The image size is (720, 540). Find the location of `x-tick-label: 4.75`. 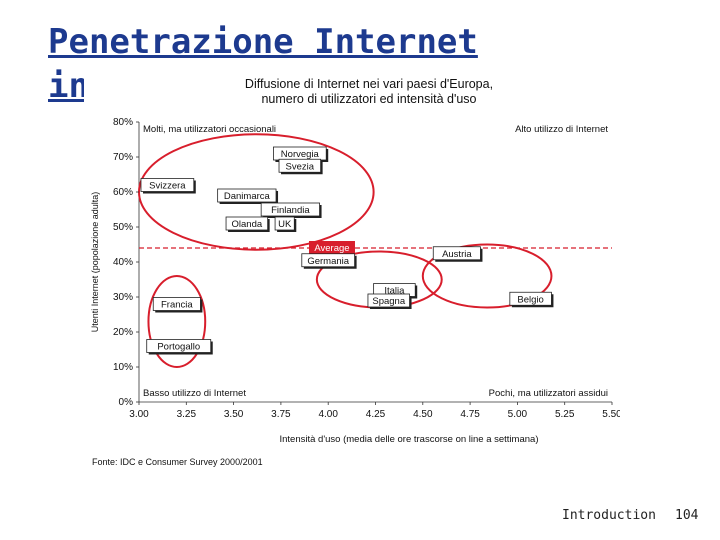

x-tick-label: 4.75 is located at coordinates (470, 414).